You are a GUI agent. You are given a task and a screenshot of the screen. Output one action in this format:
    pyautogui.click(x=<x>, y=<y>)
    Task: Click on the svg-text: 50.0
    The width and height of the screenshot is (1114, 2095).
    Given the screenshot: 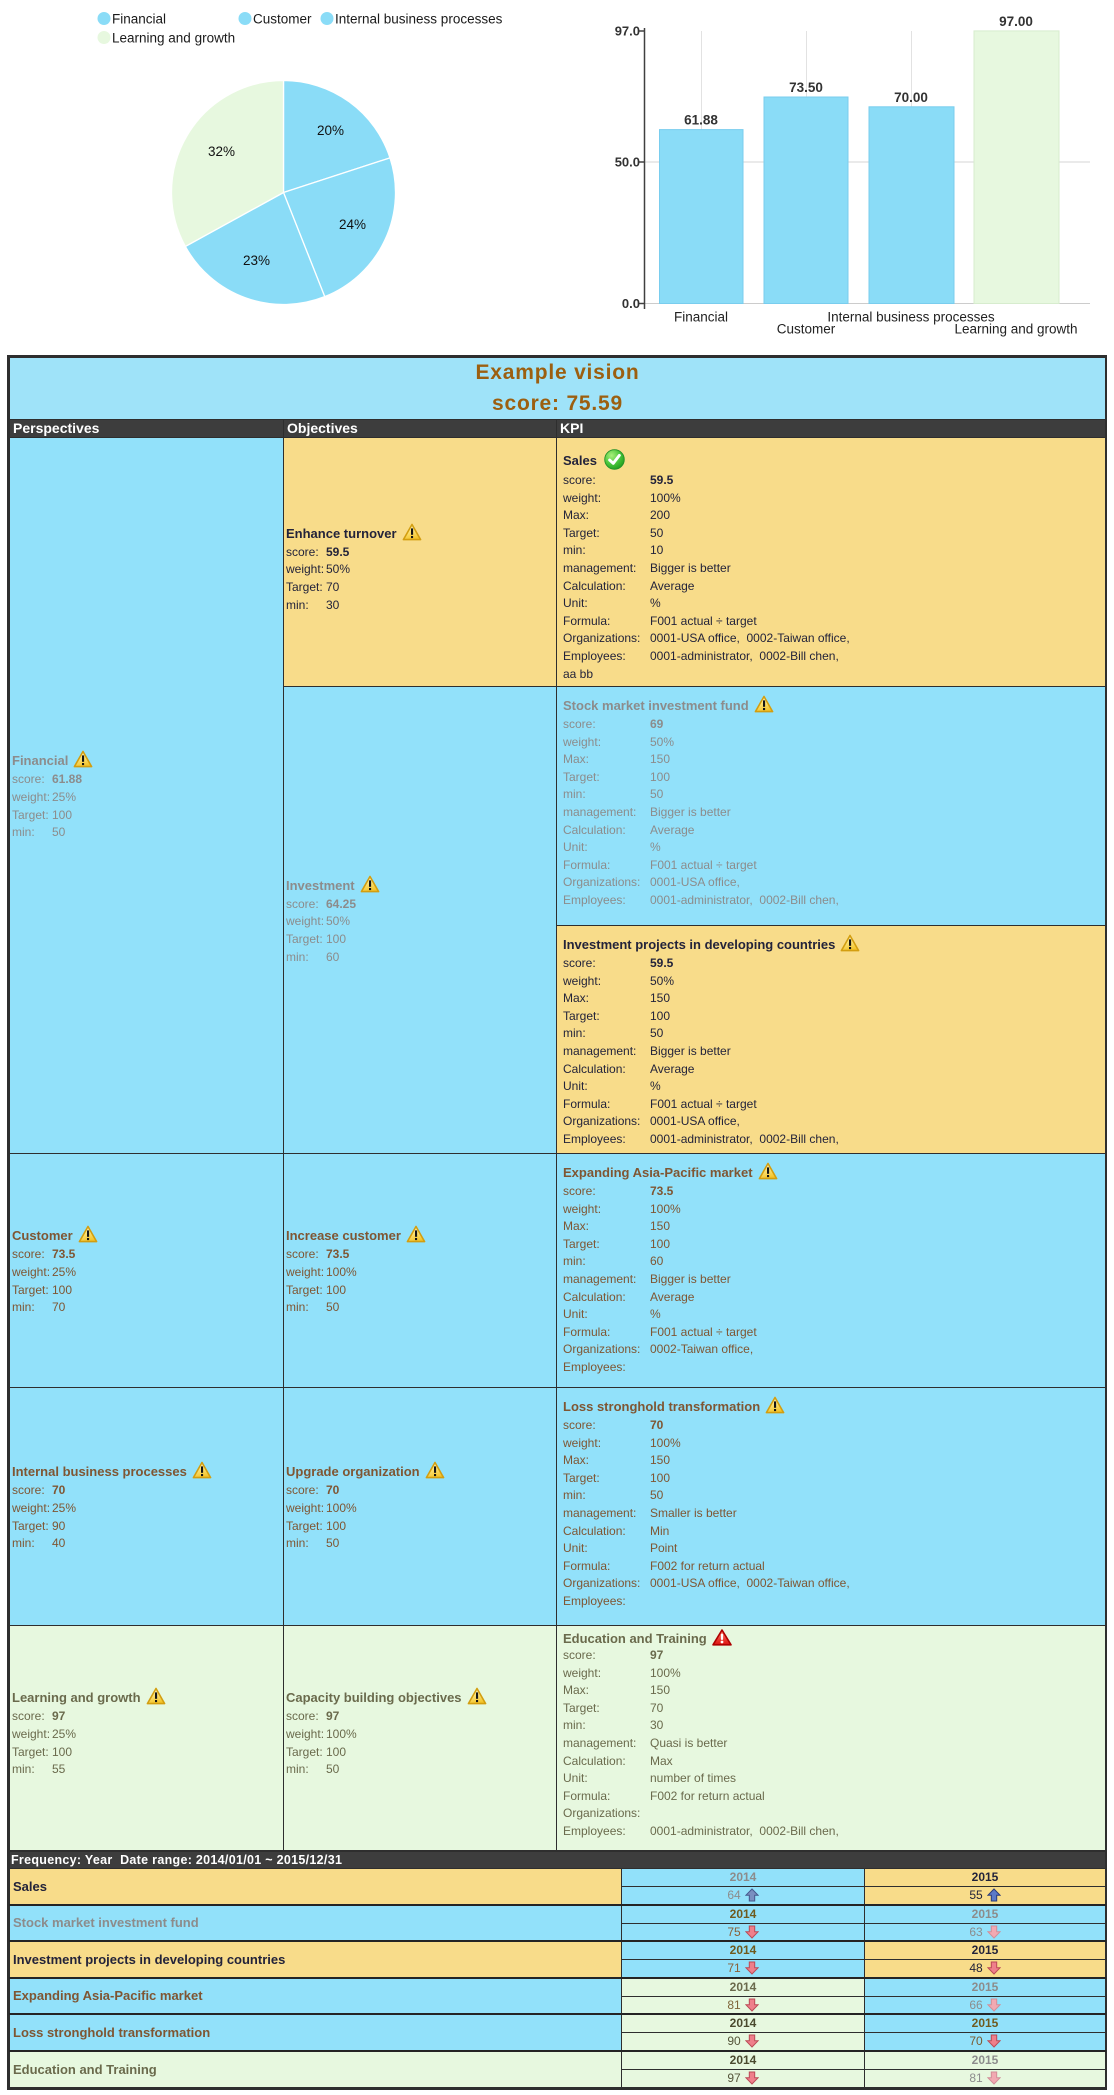 What is the action you would take?
    pyautogui.click(x=627, y=162)
    